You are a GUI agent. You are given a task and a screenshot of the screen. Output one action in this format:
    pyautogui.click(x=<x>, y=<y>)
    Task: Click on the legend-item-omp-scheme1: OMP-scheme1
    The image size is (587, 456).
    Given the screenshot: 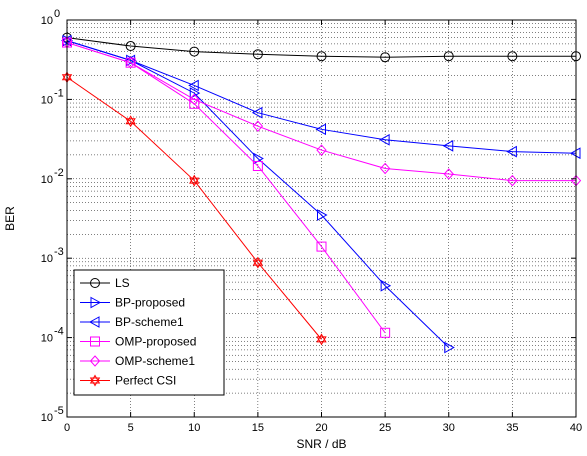 What is the action you would take?
    pyautogui.click(x=137, y=361)
    